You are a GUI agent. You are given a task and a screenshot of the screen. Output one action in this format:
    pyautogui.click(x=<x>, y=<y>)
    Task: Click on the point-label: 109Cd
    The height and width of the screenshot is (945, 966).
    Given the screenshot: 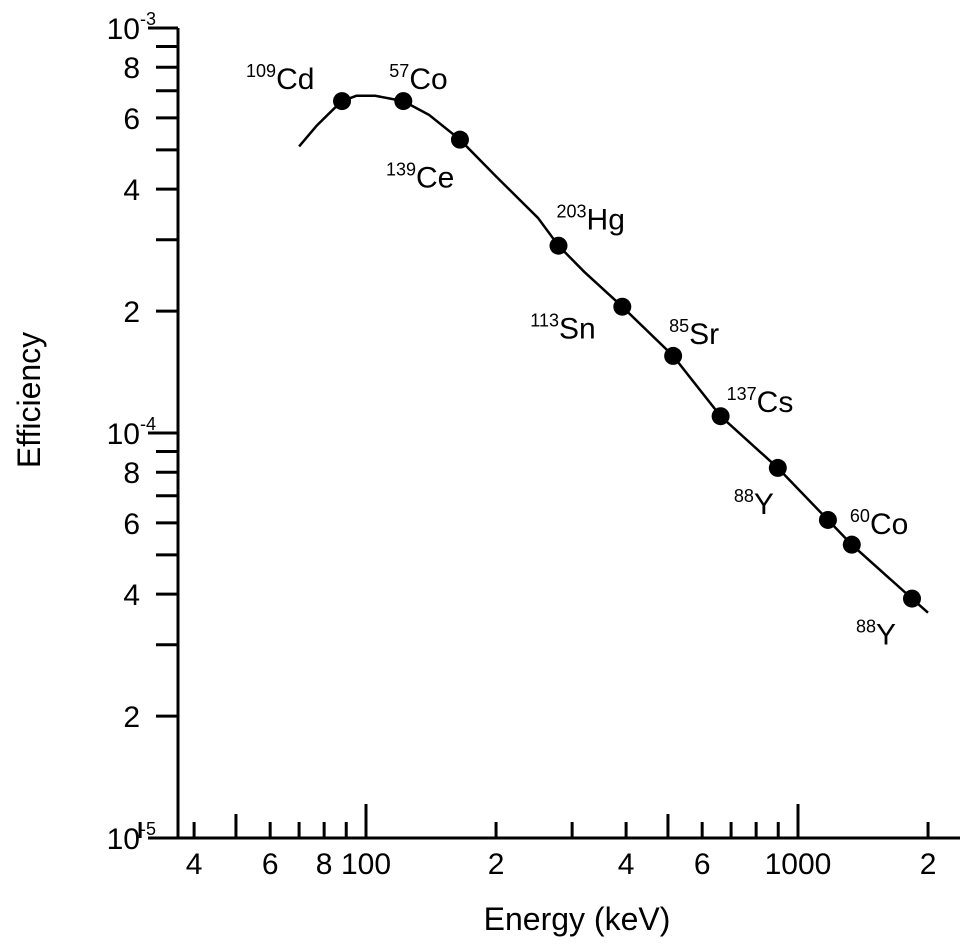 What is the action you would take?
    pyautogui.click(x=280, y=78)
    